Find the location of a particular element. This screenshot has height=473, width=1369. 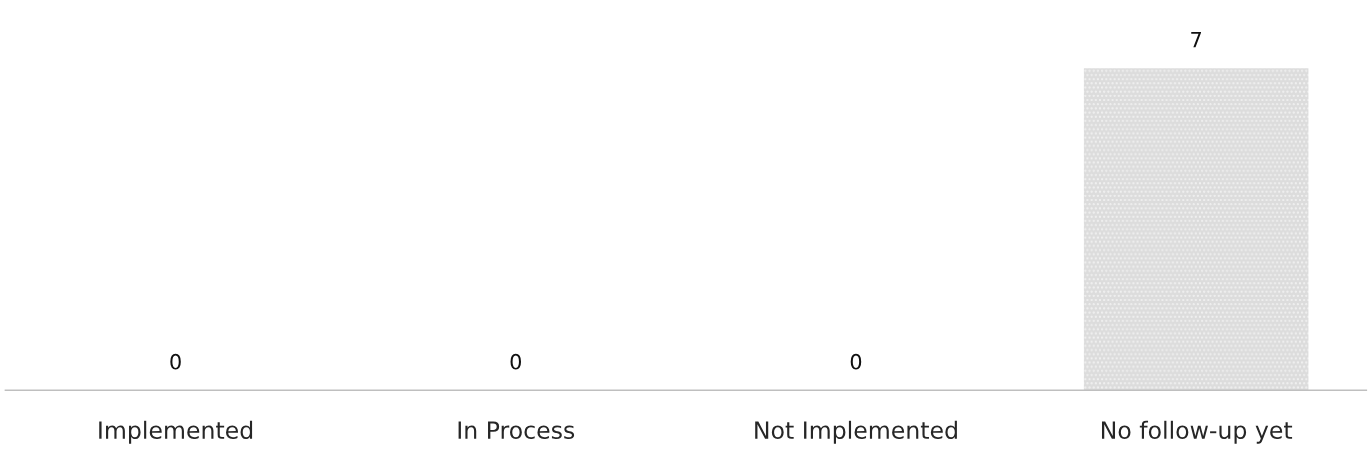

x-tick-label: In Process is located at coordinates (516, 430).